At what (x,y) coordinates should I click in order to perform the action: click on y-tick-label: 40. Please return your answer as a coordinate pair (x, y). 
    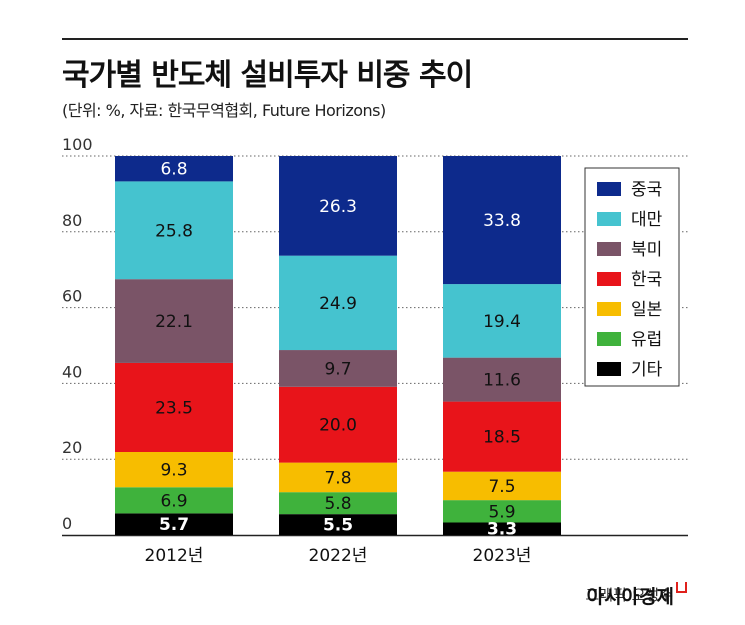
    Looking at the image, I should click on (72, 371).